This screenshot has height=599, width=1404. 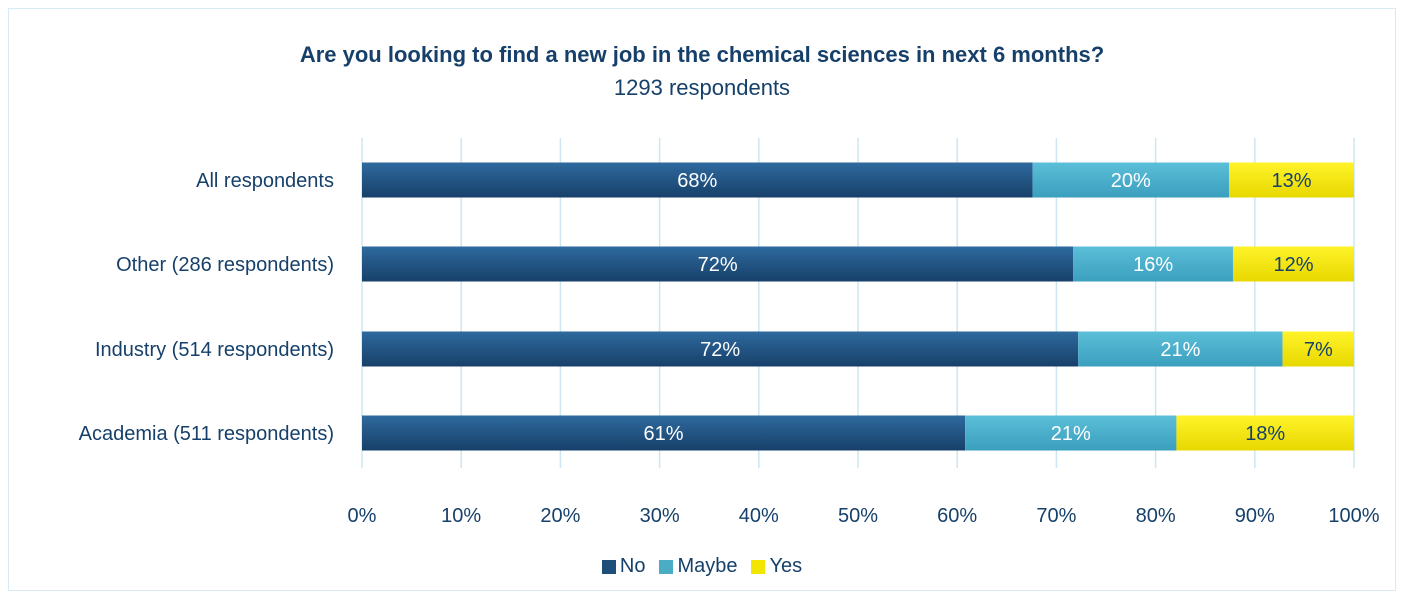 I want to click on data-label-no: 68%, so click(x=697, y=181).